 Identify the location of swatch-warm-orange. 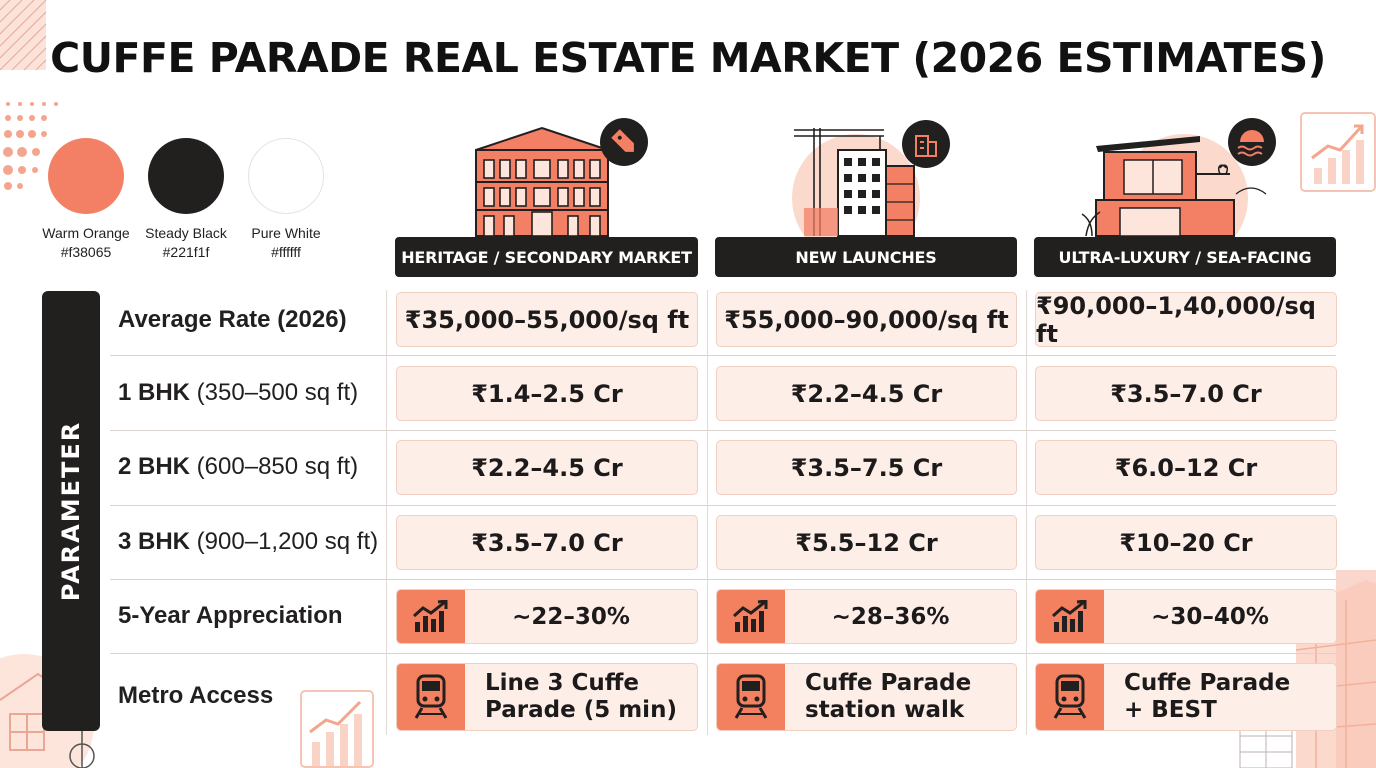
(86, 176).